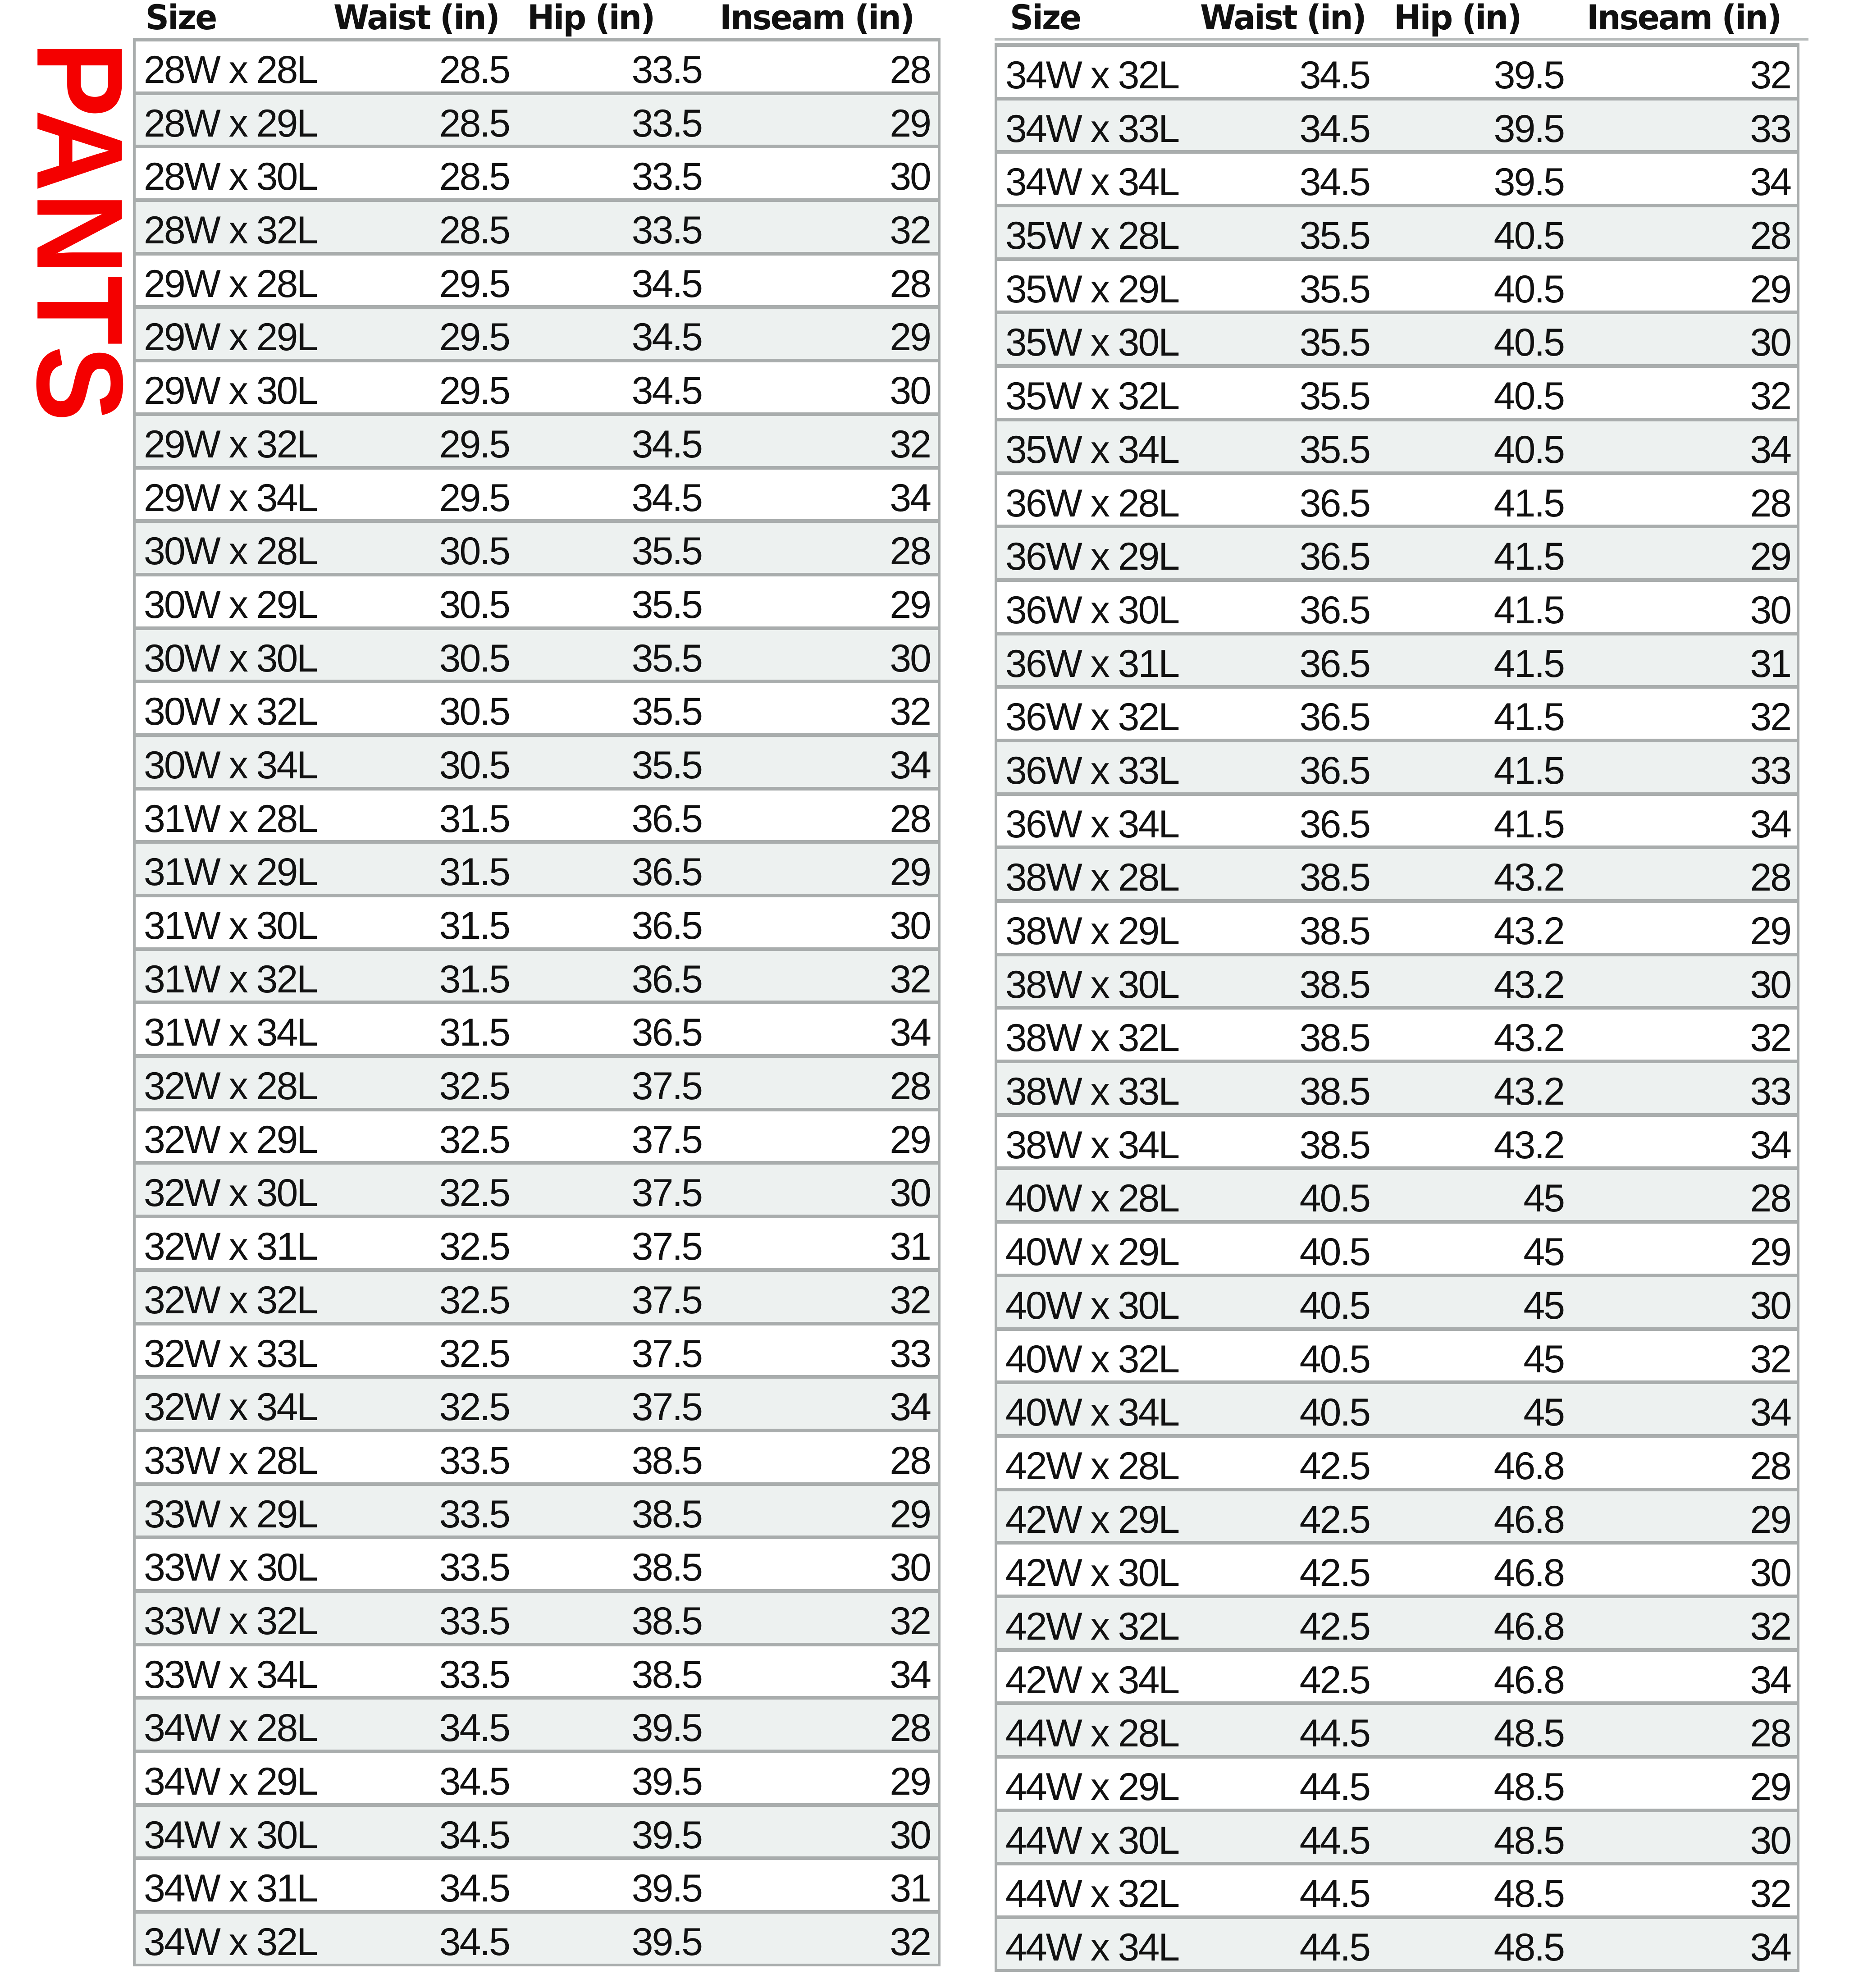 The image size is (1863, 1988). What do you see at coordinates (1685, 18) in the screenshot?
I see `header-inseam: Inseam (in)` at bounding box center [1685, 18].